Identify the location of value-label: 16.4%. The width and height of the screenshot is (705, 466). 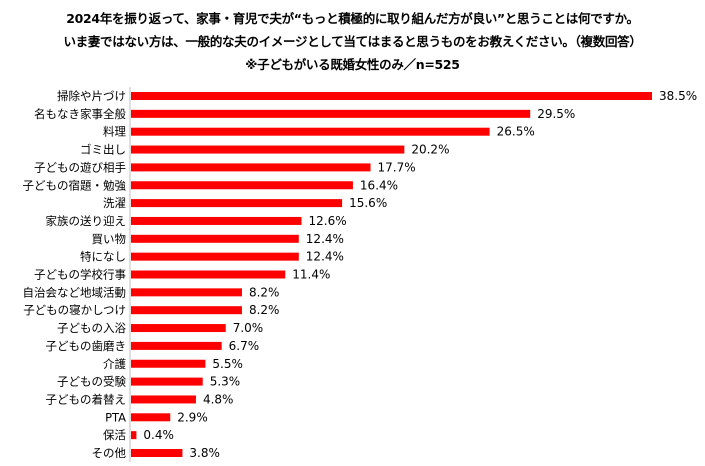
(379, 185).